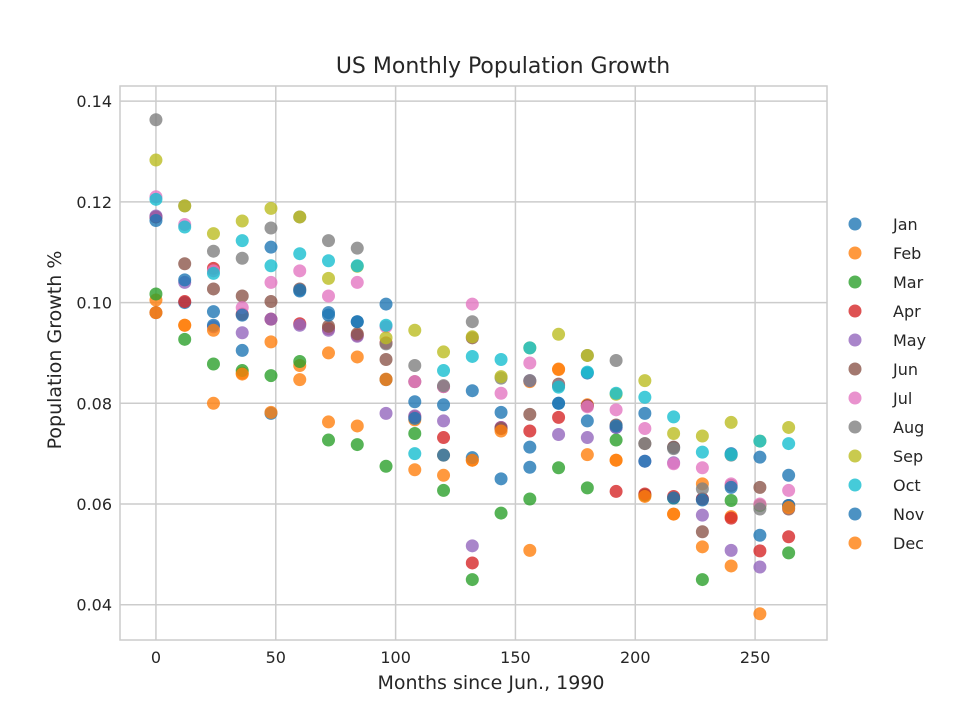 The height and width of the screenshot is (720, 960). Describe the element at coordinates (156, 657) in the screenshot. I see `x-tick-label: 0` at that location.